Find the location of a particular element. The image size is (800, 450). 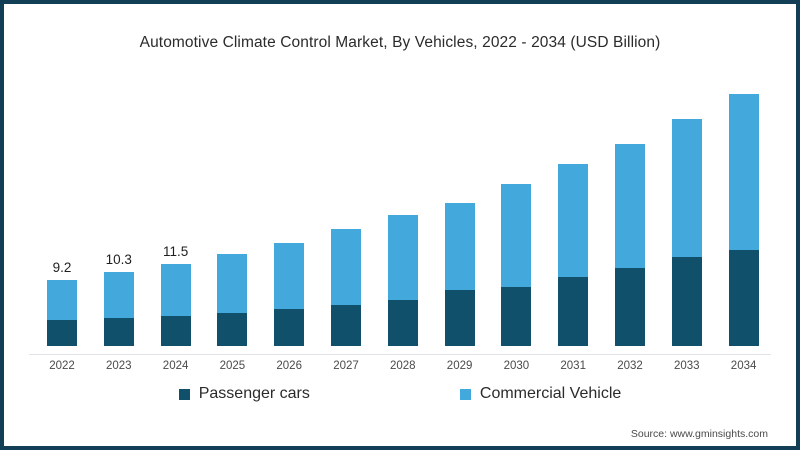

bar-2027 is located at coordinates (346, 287).